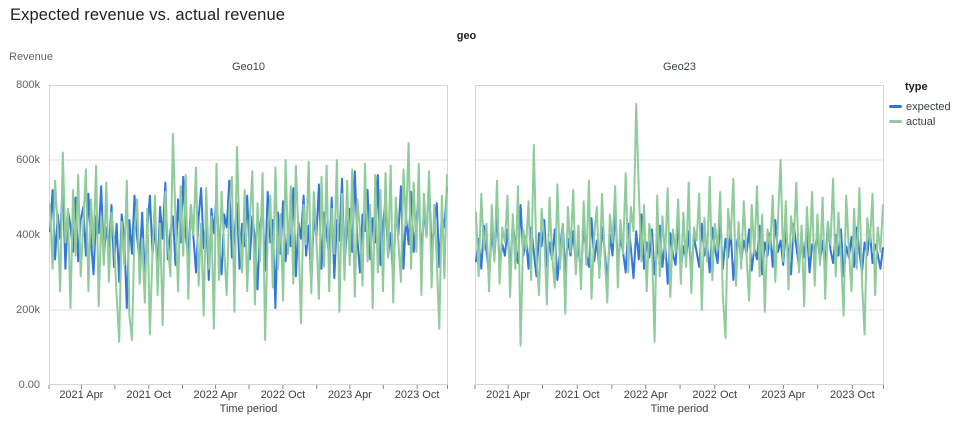 The width and height of the screenshot is (958, 424). What do you see at coordinates (248, 67) in the screenshot?
I see `facet-title-geo10: Geo10` at bounding box center [248, 67].